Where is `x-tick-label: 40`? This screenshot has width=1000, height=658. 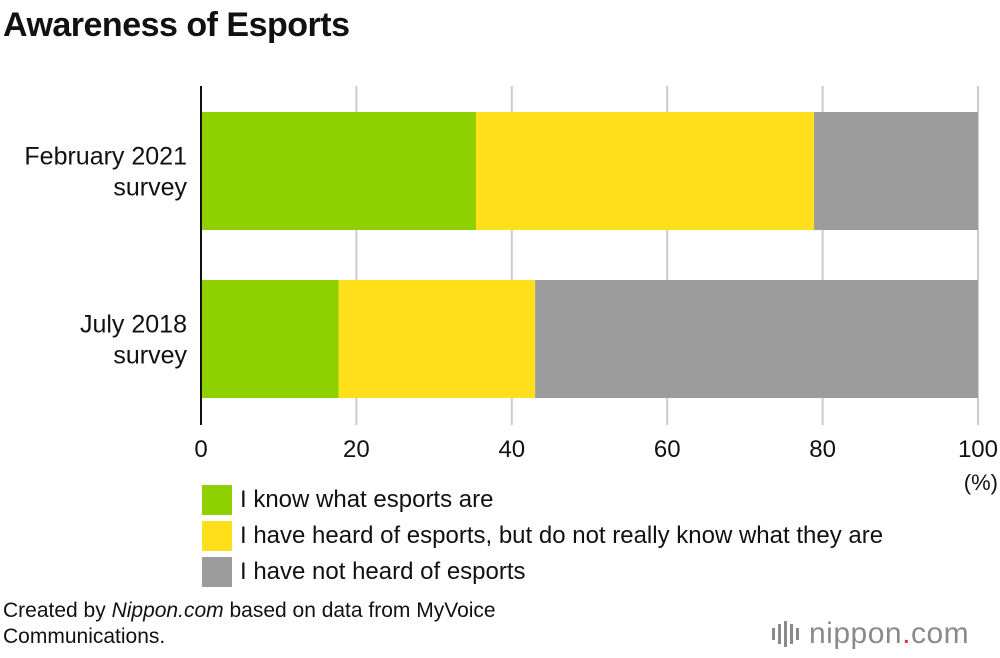 x-tick-label: 40 is located at coordinates (511, 449).